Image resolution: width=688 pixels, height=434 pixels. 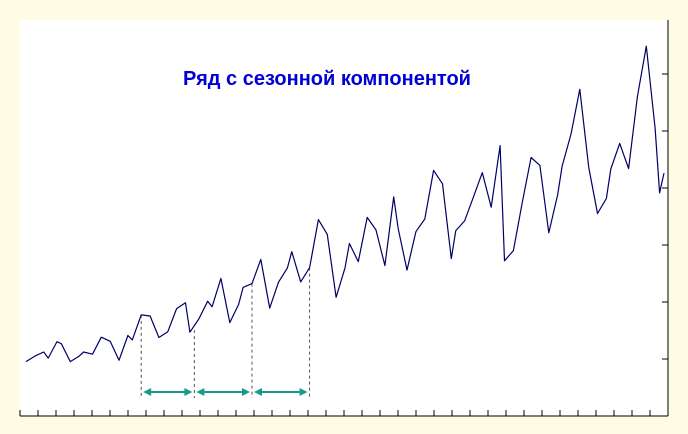 What do you see at coordinates (344, 413) in the screenshot?
I see `x-axis-ticks` at bounding box center [344, 413].